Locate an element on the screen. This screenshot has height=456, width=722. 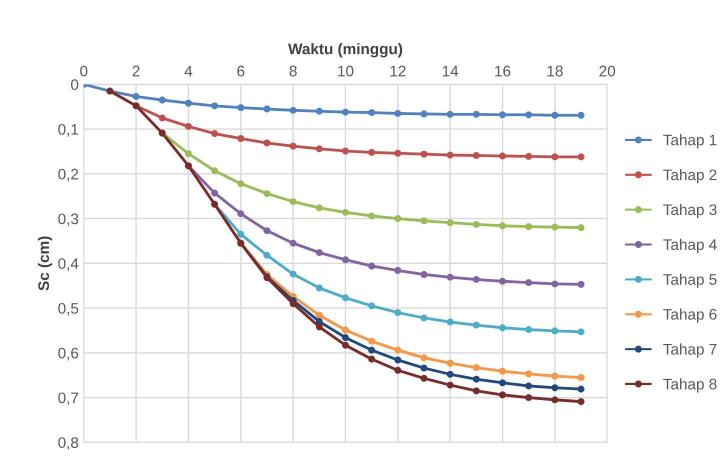
legend-label: Tahap 3 is located at coordinates (690, 211).